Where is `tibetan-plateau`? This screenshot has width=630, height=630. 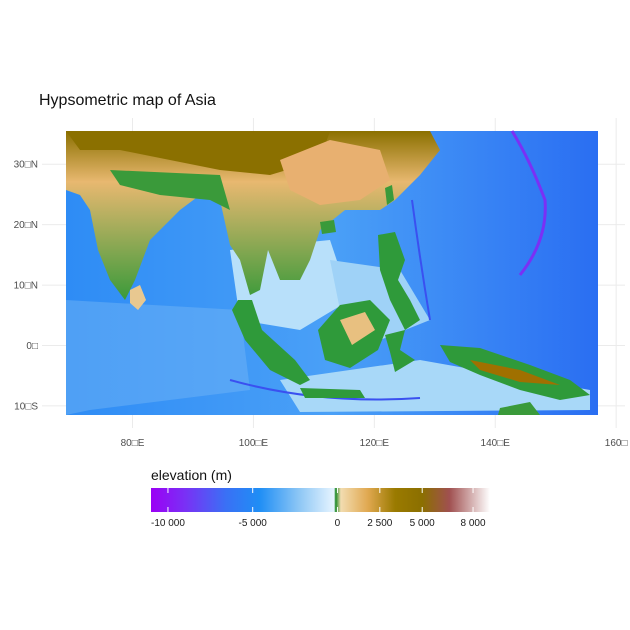
tibetan-plateau is located at coordinates (198, 153).